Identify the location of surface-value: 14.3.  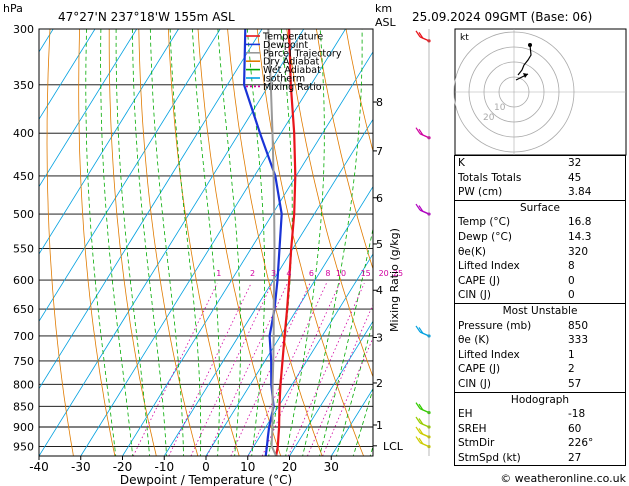
(580, 236).